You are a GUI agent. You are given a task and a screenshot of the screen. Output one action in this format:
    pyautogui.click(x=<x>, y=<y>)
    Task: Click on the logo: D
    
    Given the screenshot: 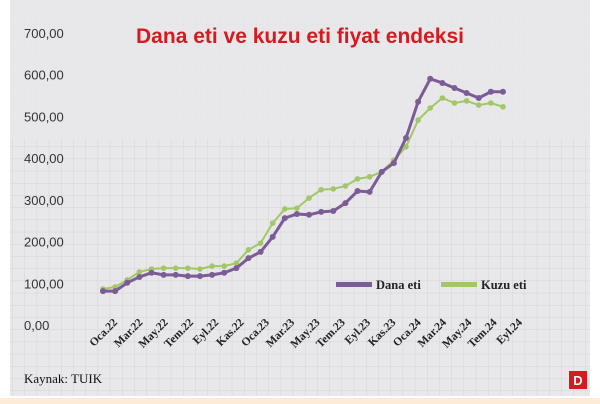 What is the action you would take?
    pyautogui.click(x=578, y=380)
    